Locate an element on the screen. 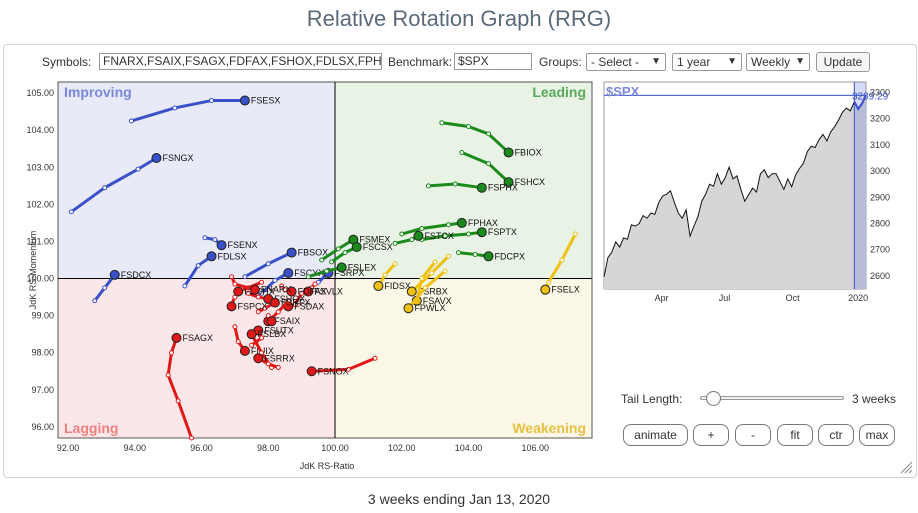  tail-length-handle is located at coordinates (714, 398).